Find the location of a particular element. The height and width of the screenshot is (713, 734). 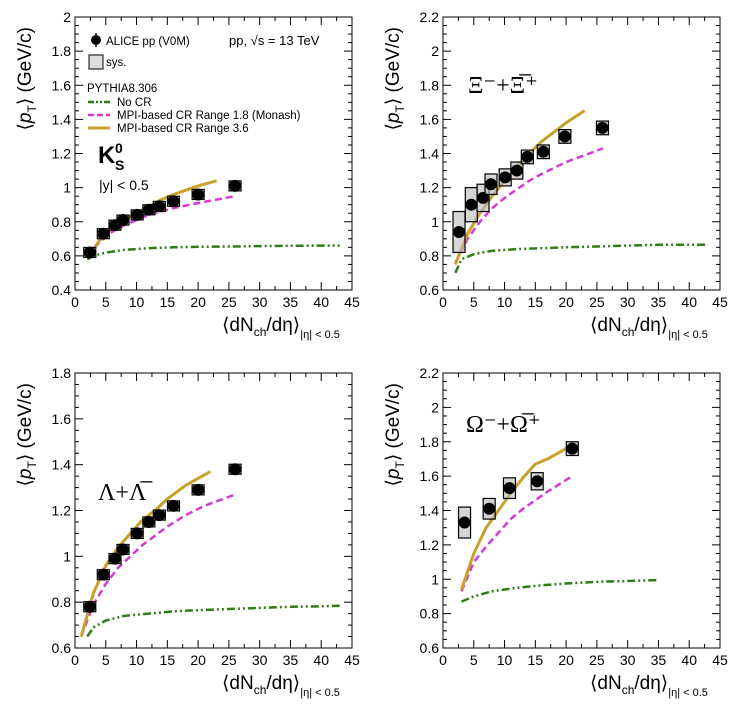

legend-data-label: ALICE pp (V0M) is located at coordinates (148, 42).